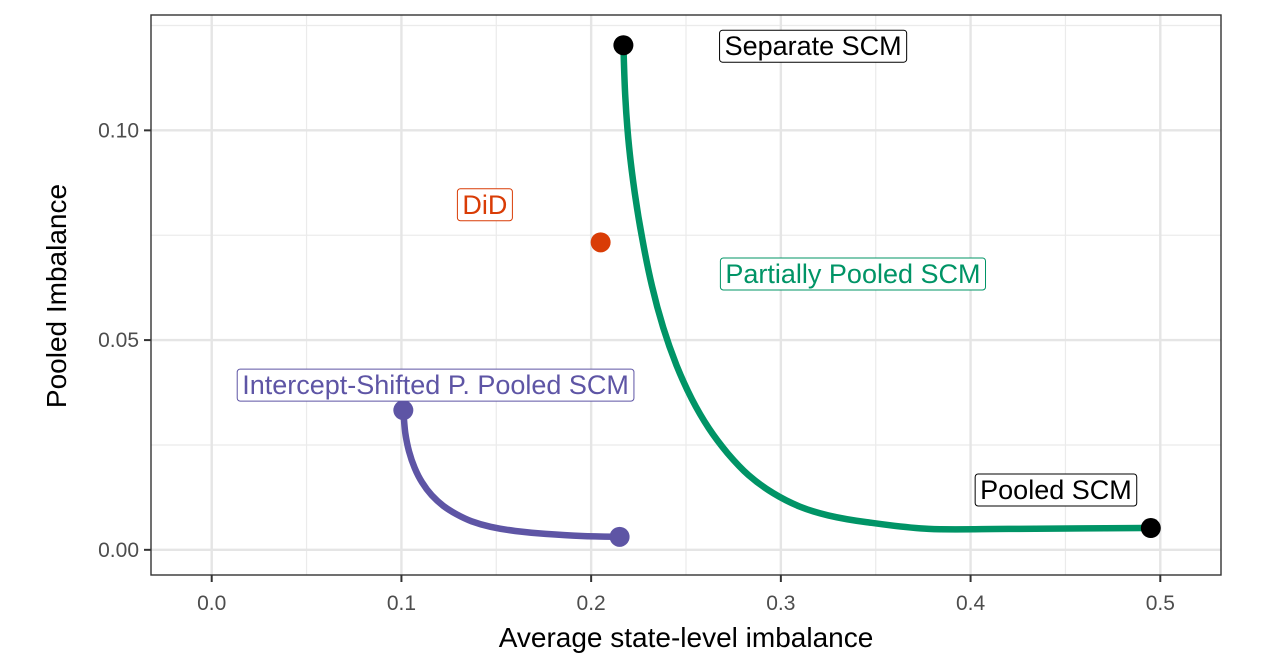  What do you see at coordinates (56, 296) in the screenshot?
I see `y-axis-title: Pooled Imbalance` at bounding box center [56, 296].